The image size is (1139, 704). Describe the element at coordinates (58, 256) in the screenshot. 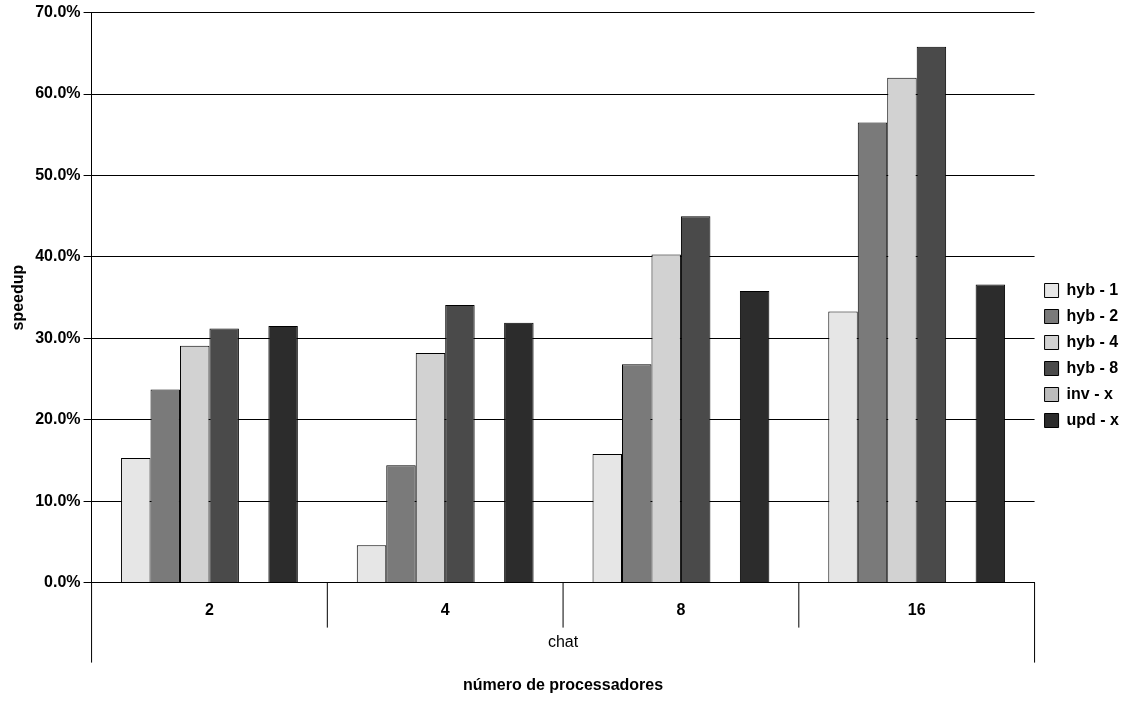

I see `y-tick-label: 40.0%` at that location.